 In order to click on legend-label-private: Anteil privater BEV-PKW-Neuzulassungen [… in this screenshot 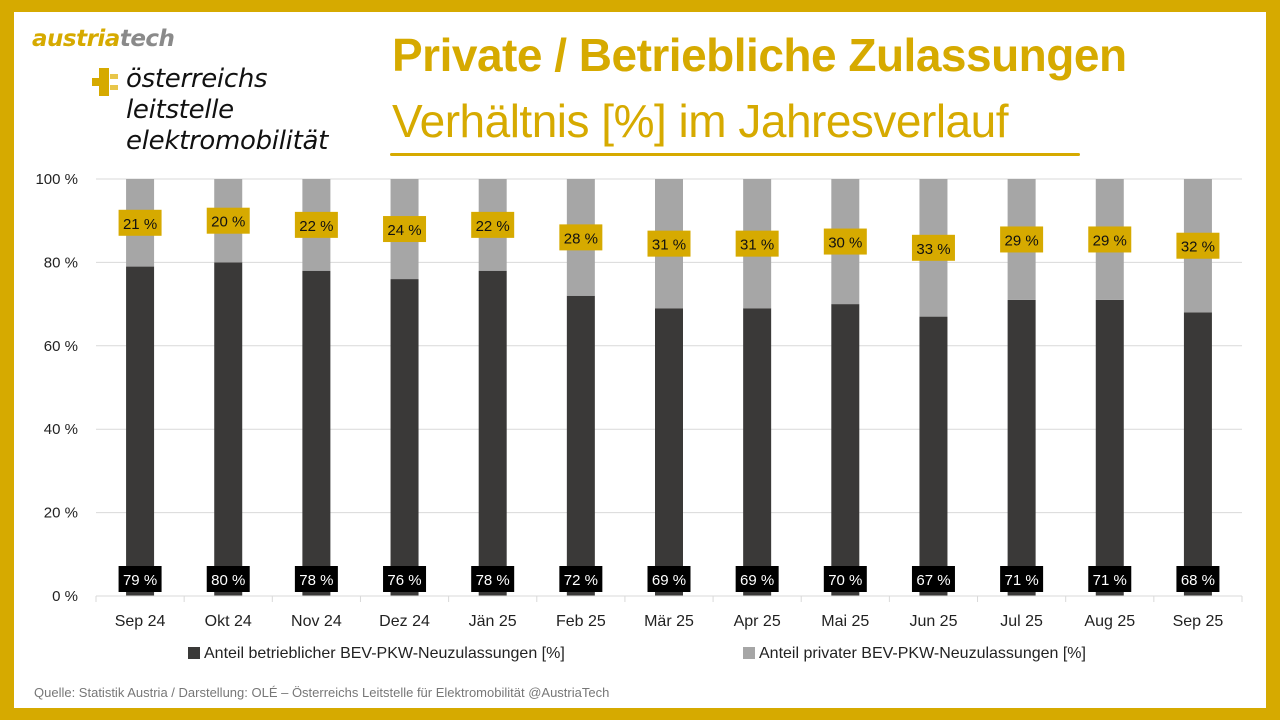, I will do `click(922, 653)`.